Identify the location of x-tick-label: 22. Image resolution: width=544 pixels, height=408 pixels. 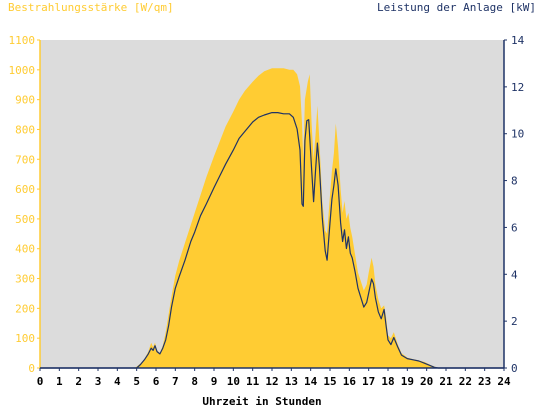
(465, 381).